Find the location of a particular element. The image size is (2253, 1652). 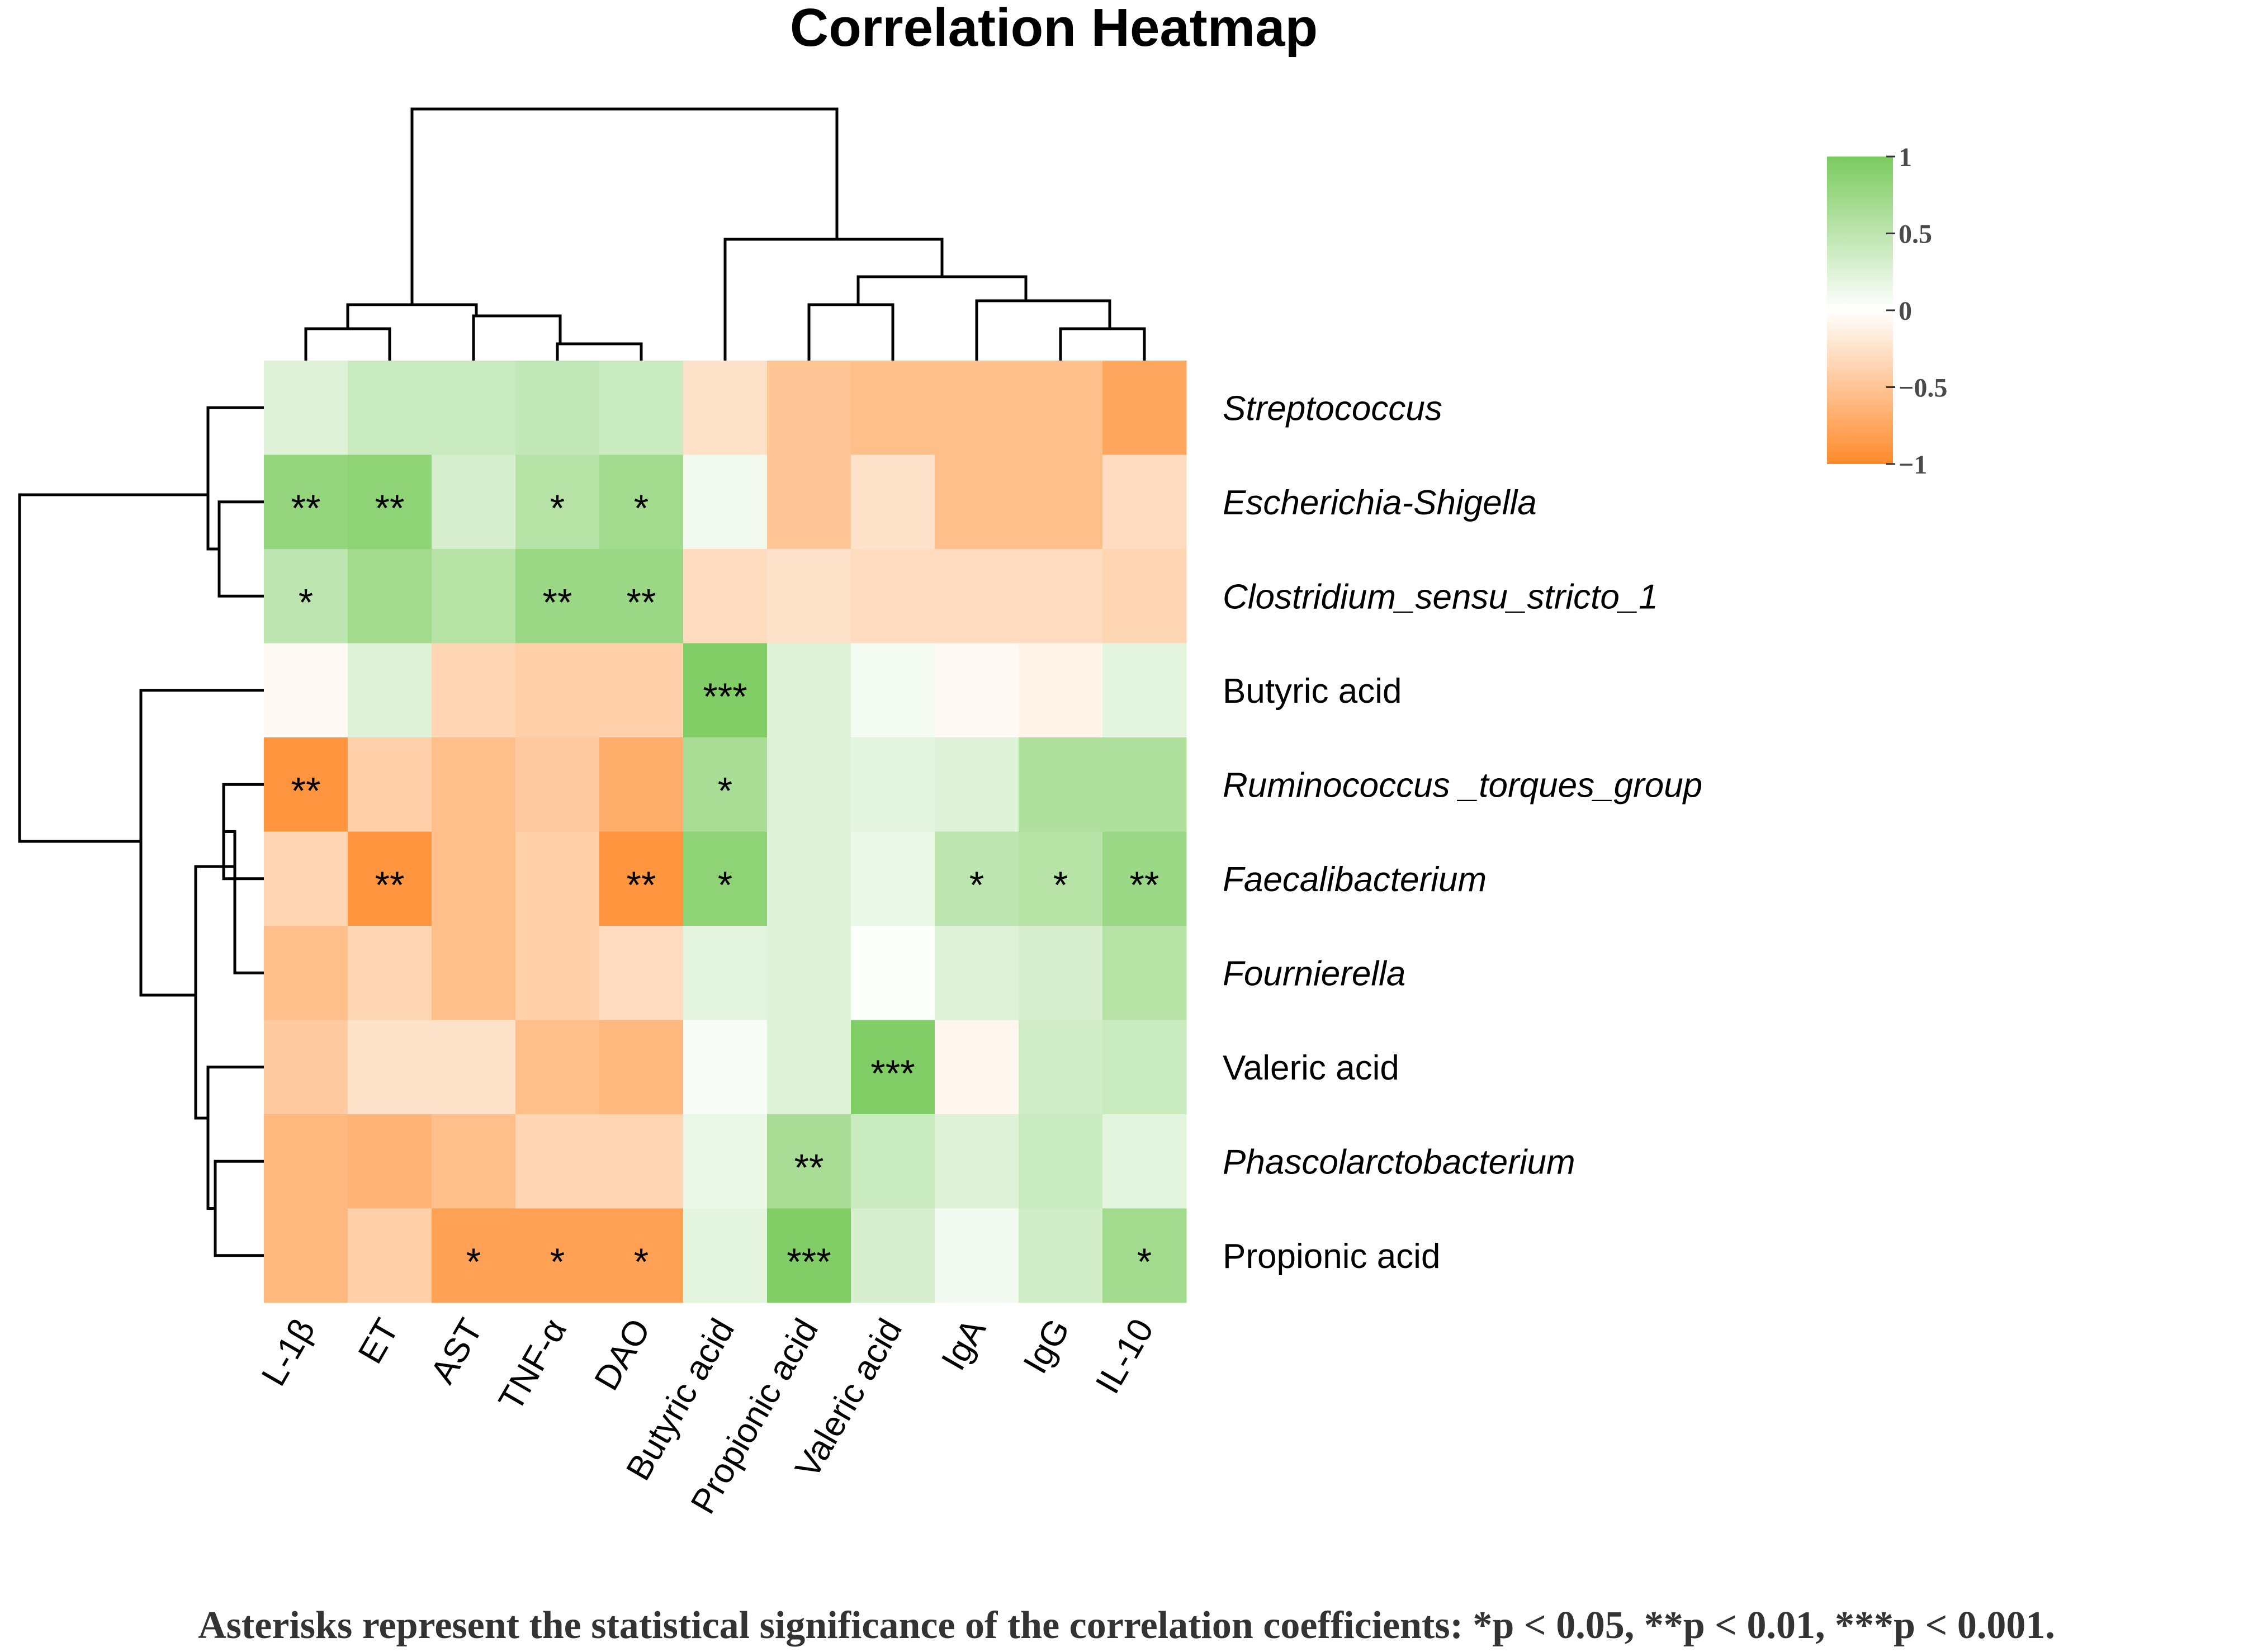

row-label: Fournierella is located at coordinates (1314, 974).